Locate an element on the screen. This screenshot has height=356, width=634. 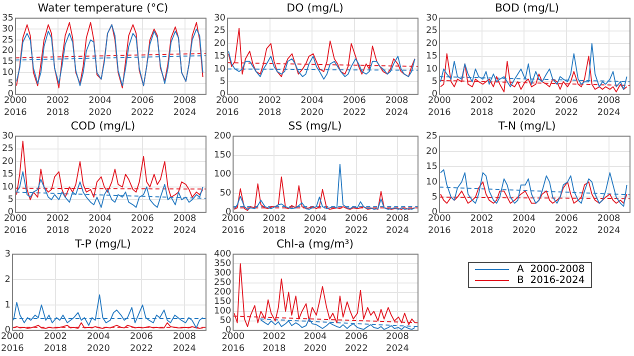
chart-title: T-N (mg/L) is located at coordinates (526, 125).